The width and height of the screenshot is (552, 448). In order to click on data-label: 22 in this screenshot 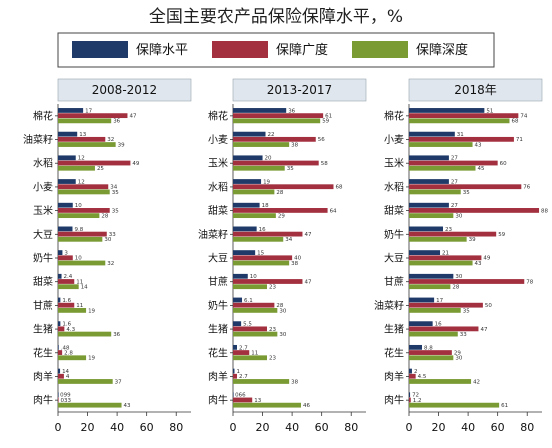, I will do `click(271, 135)`.